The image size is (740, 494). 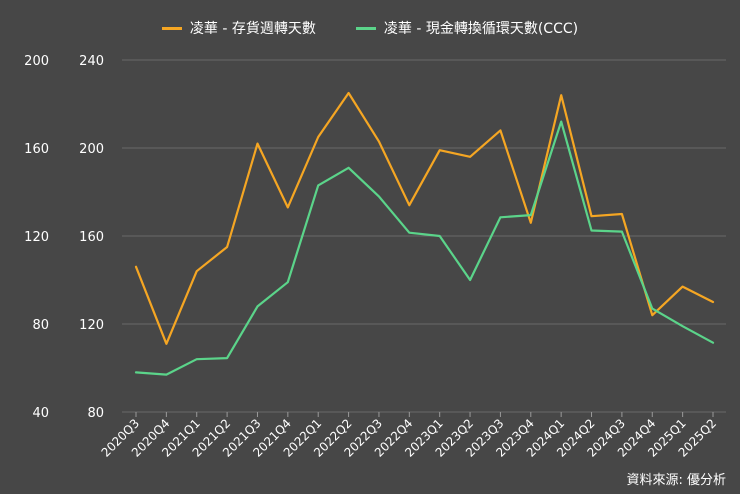 I want to click on source-note: 資料來源: 優分析, so click(x=676, y=480).